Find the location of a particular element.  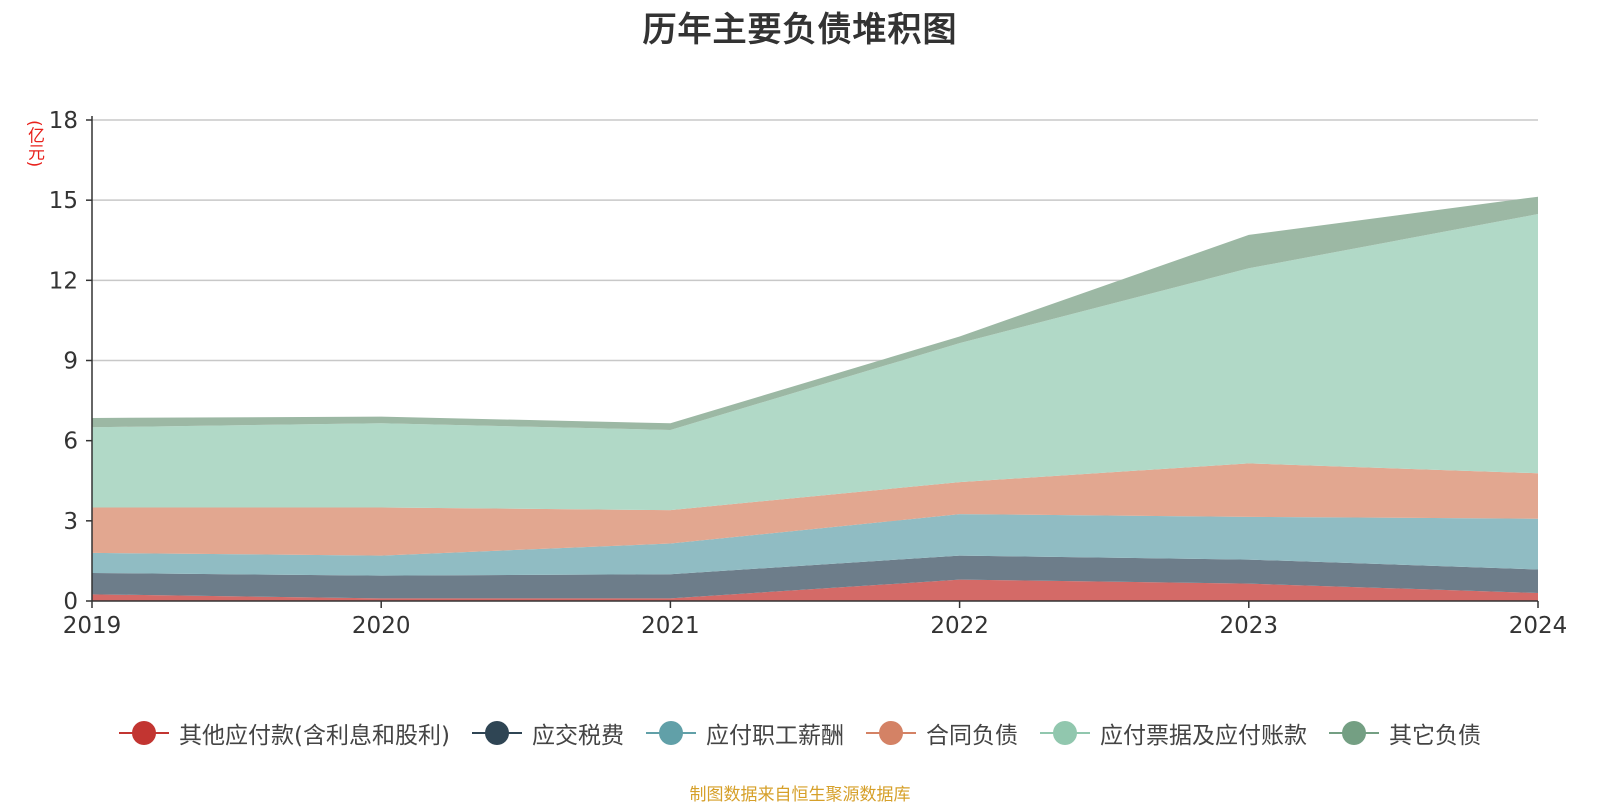

legend-label: 应付职工薪酬 is located at coordinates (774, 736).